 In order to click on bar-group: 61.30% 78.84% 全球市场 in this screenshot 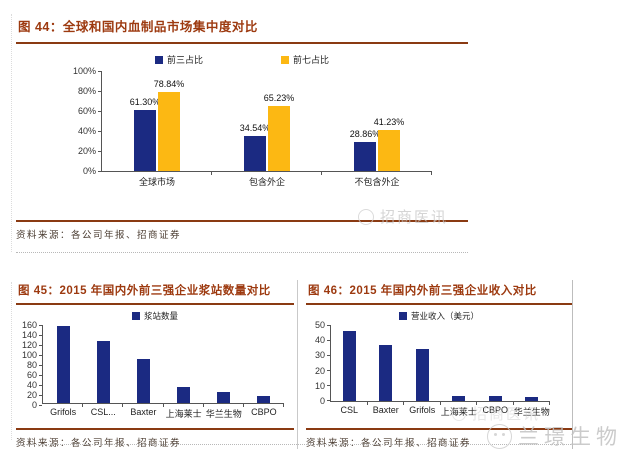, I will do `click(157, 129)`.